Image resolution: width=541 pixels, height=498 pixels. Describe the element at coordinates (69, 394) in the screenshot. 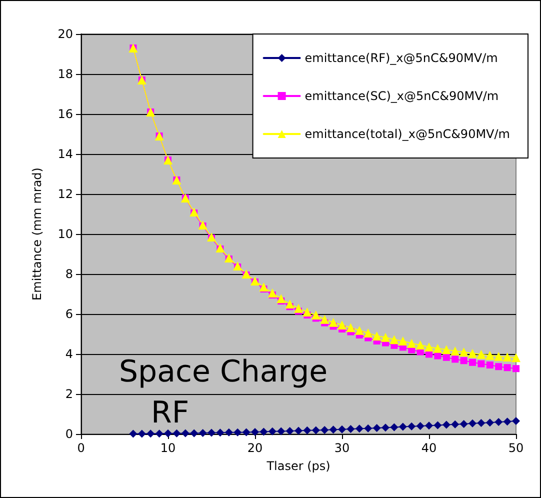

I see `y-tick-label: 2` at that location.